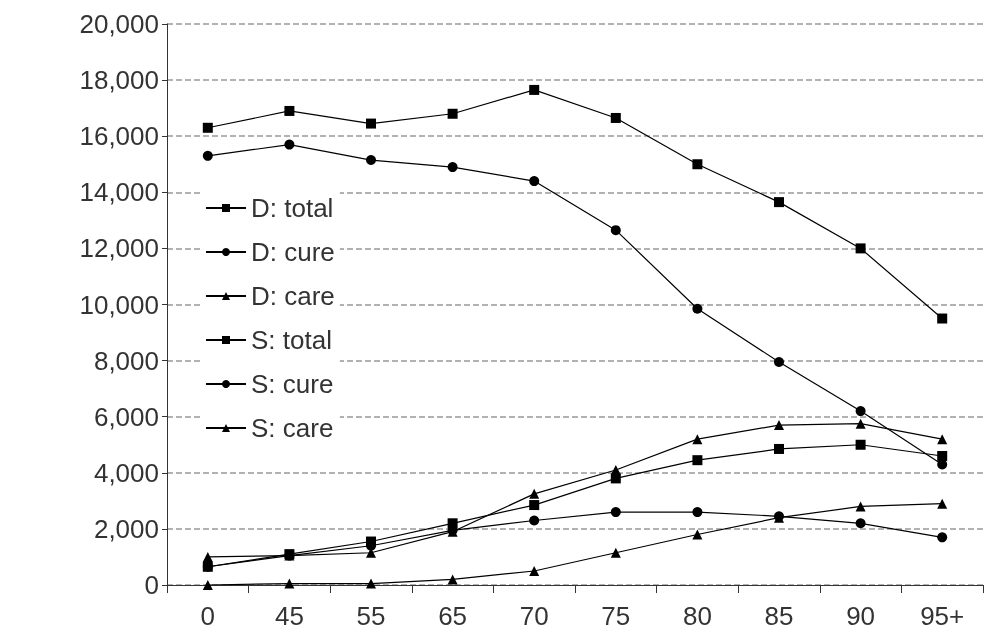 This screenshot has height=644, width=1003. Describe the element at coordinates (126, 360) in the screenshot. I see `y-tick-label: 8,000` at that location.